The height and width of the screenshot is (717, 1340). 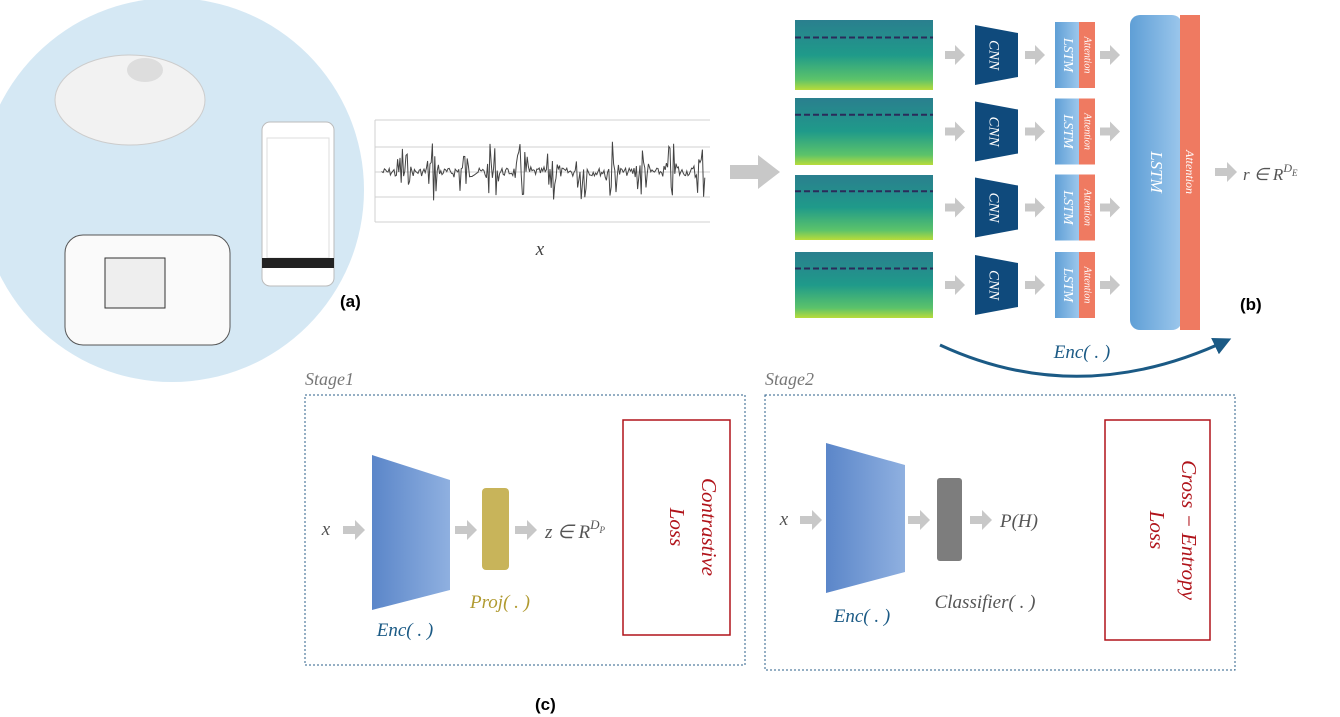 What do you see at coordinates (1189, 530) in the screenshot?
I see `loss-label: Cross − Entropy` at bounding box center [1189, 530].